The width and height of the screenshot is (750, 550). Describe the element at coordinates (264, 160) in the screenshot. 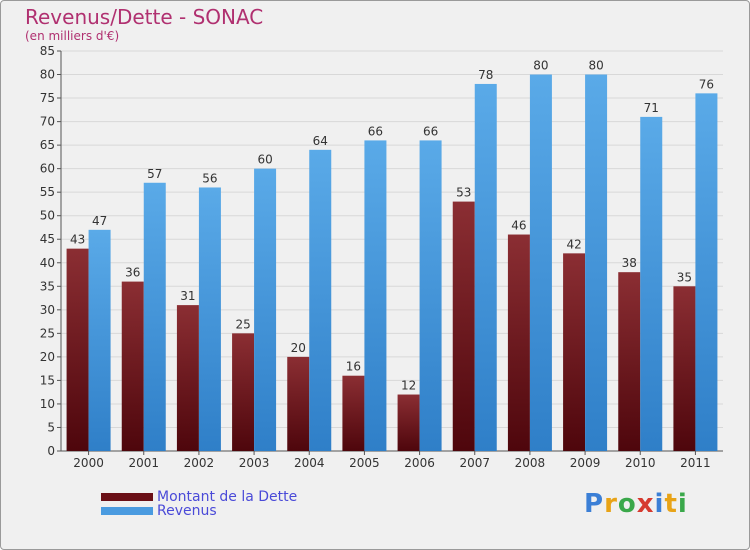

I see `data-label-revenus: 60` at that location.